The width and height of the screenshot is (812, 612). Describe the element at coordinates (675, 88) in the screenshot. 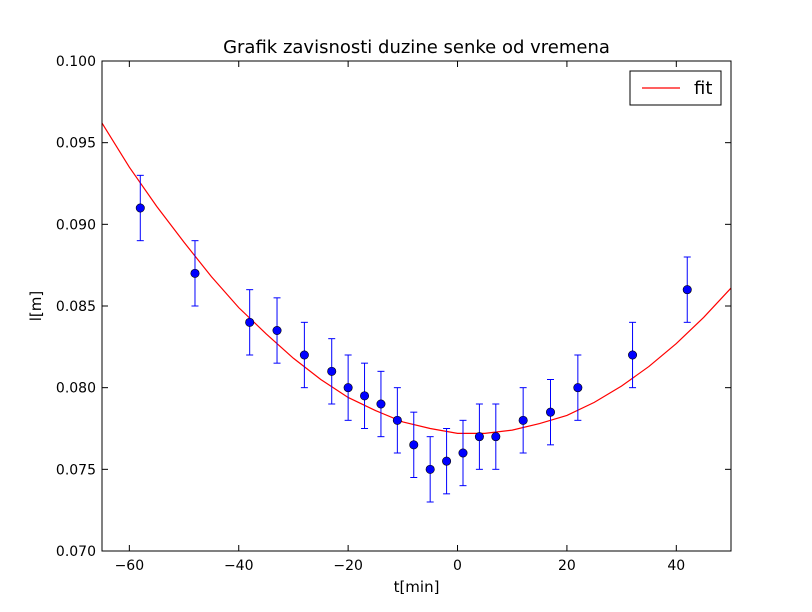

I see `legend: fit` at that location.